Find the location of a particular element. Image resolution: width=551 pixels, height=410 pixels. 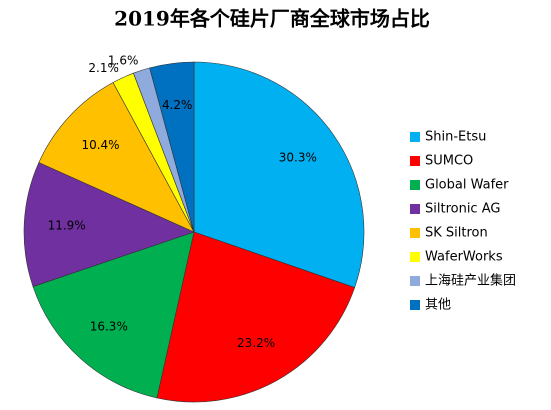

data-label: 2.1% is located at coordinates (103, 68).